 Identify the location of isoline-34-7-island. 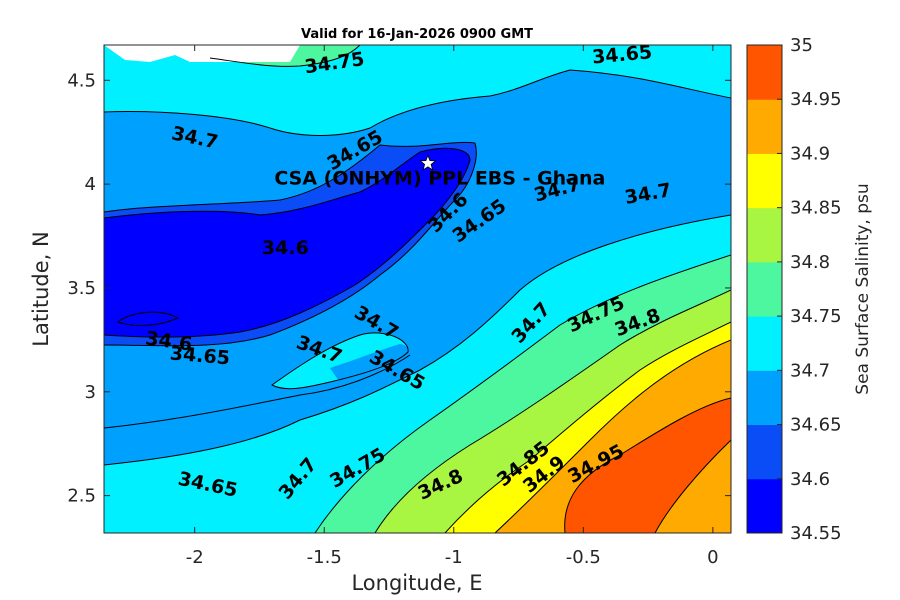
(340, 361).